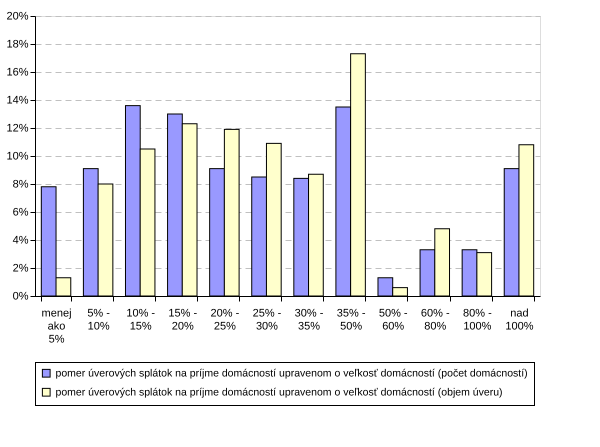 The image size is (600, 447). Describe the element at coordinates (183, 320) in the screenshot. I see `x-tick-label: 15% - 20%` at that location.